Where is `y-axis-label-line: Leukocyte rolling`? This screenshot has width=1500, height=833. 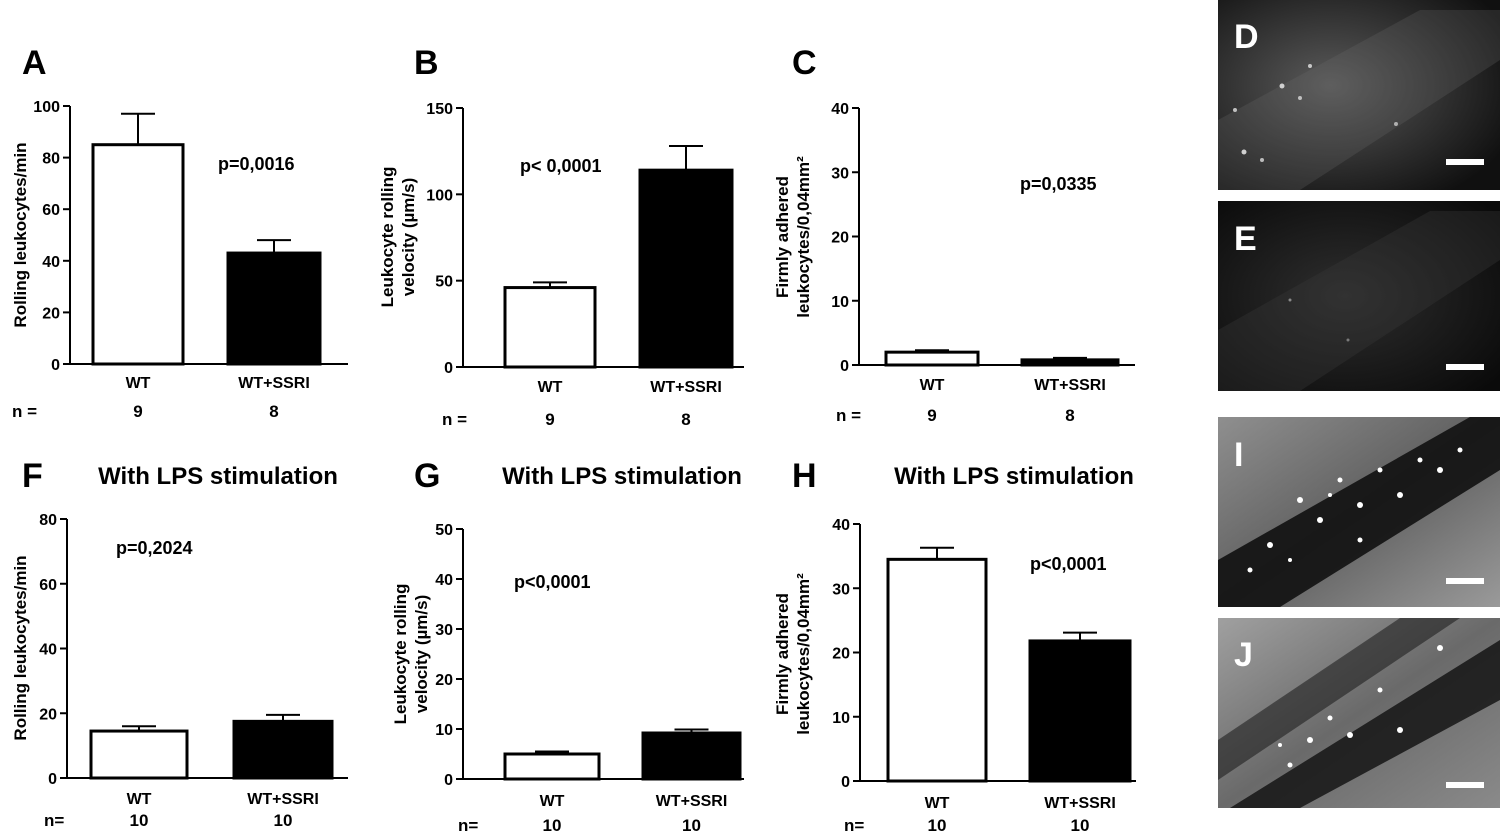
y-axis-label-line: Leukocyte rolling is located at coordinates (387, 237).